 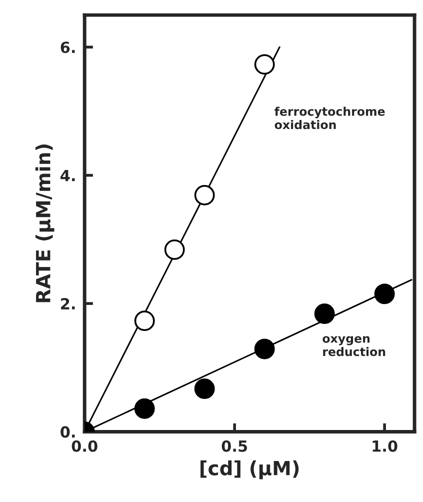 I want to click on annotation: ferrocytochrome oxidation, so click(x=329, y=118).